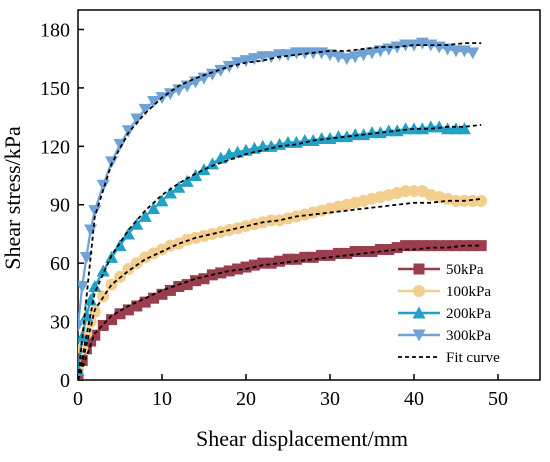 This screenshot has width=550, height=462. I want to click on y-tick-label: 30, so click(60, 323).